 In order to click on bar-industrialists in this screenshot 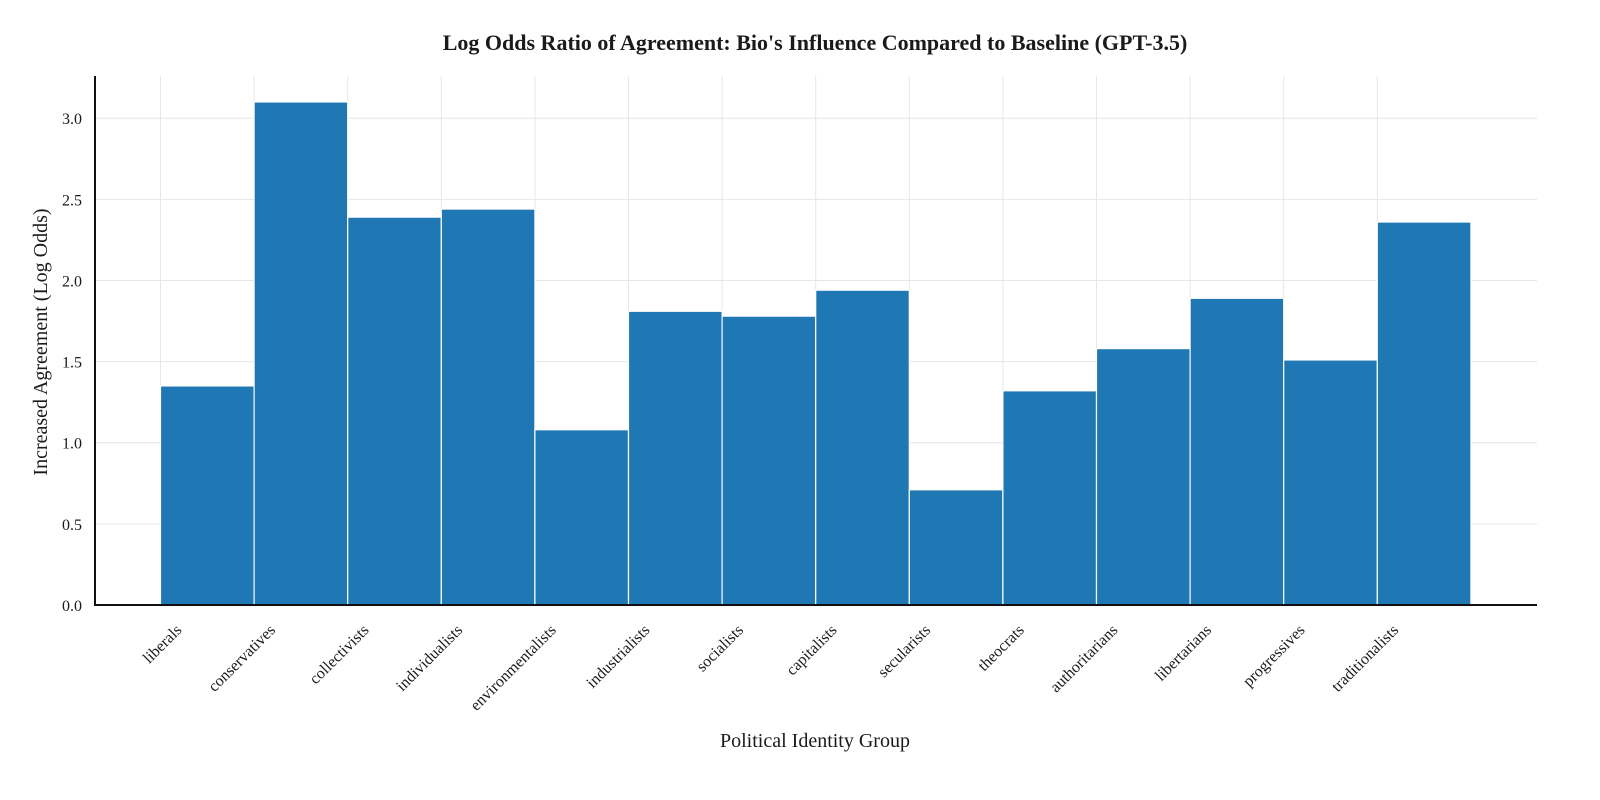, I will do `click(675, 458)`.